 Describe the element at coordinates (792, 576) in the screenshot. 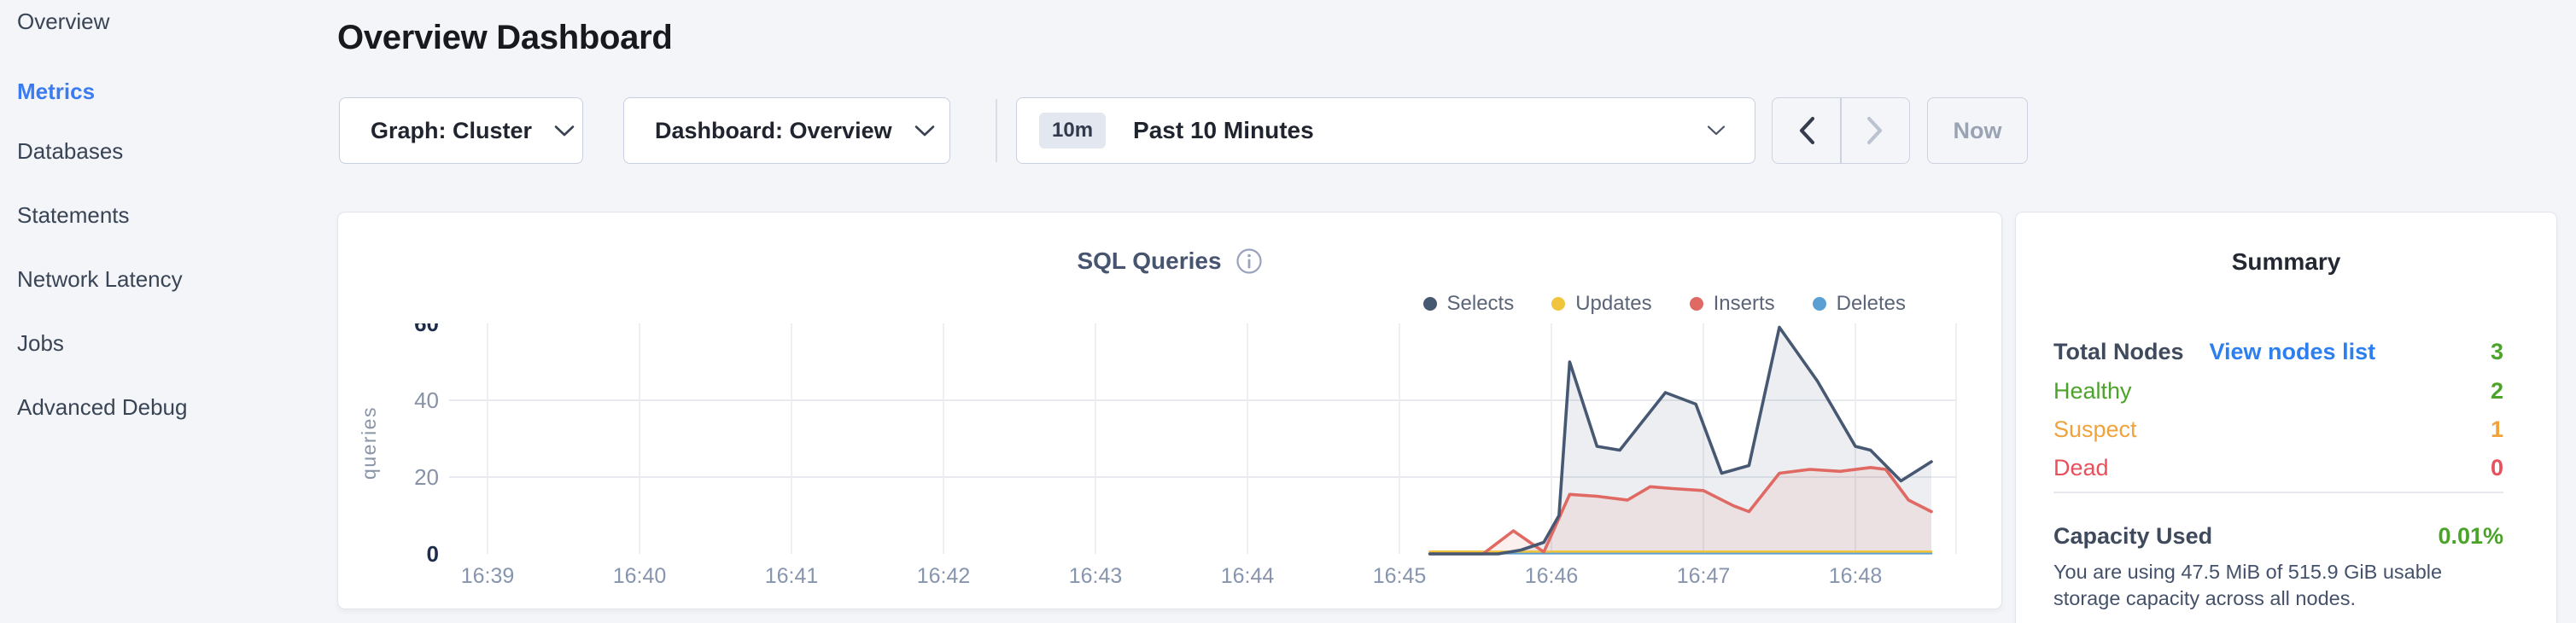

I see `svg-text: 16:41` at that location.